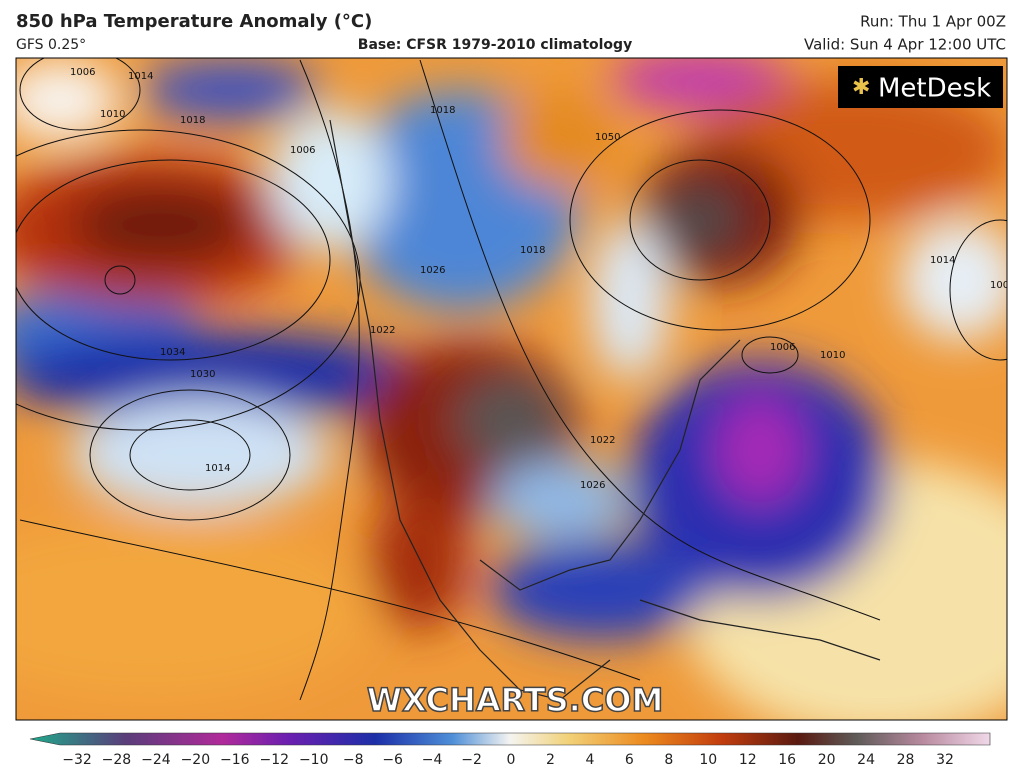  What do you see at coordinates (589, 760) in the screenshot?
I see `colorbar-label: 4` at bounding box center [589, 760].